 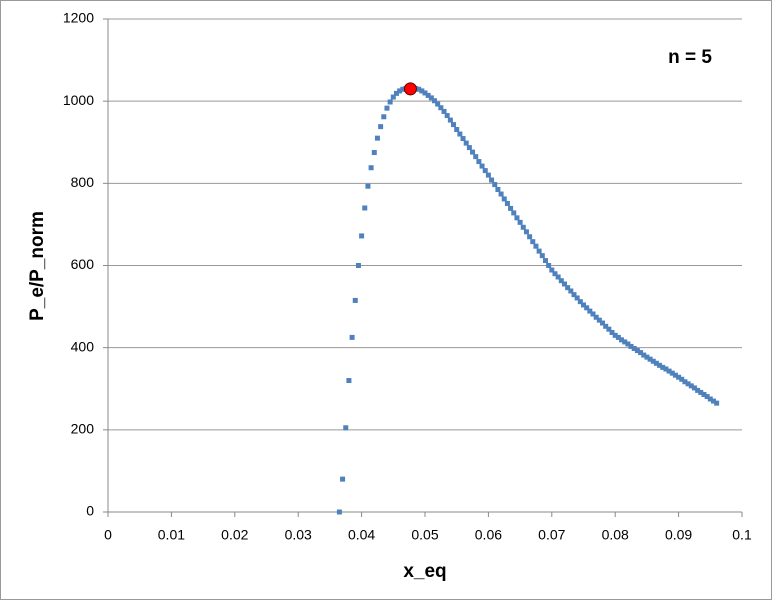 What do you see at coordinates (83, 429) in the screenshot?
I see `y-tick-label: 200` at bounding box center [83, 429].